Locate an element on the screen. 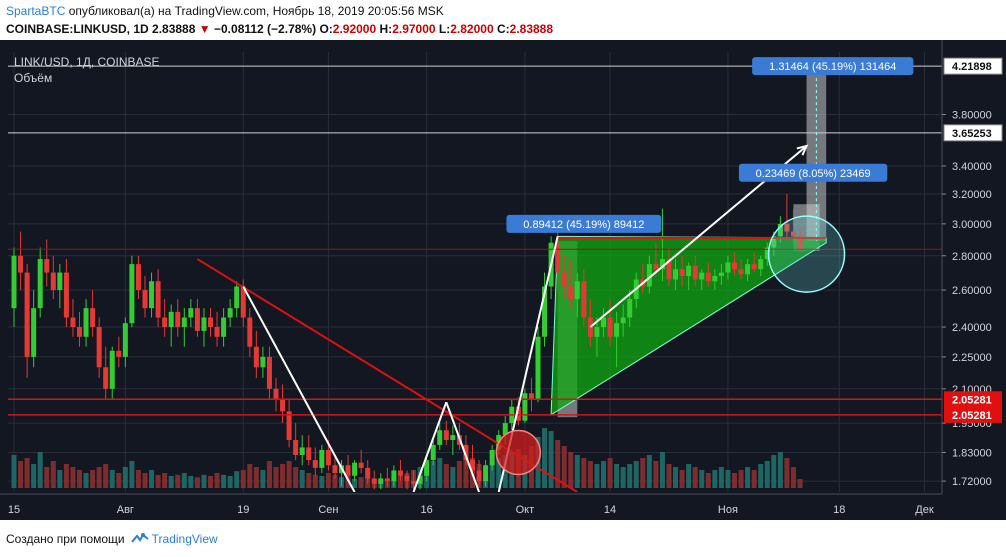 The width and height of the screenshot is (1006, 557). x-tick-label: 15 is located at coordinates (14, 510).